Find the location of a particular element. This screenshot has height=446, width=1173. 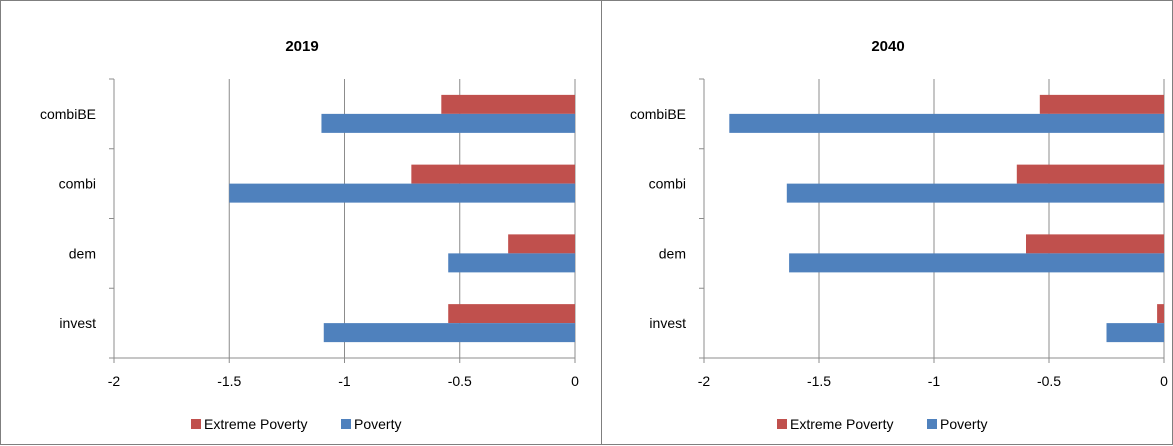

chart-title: 2040 is located at coordinates (887, 46).